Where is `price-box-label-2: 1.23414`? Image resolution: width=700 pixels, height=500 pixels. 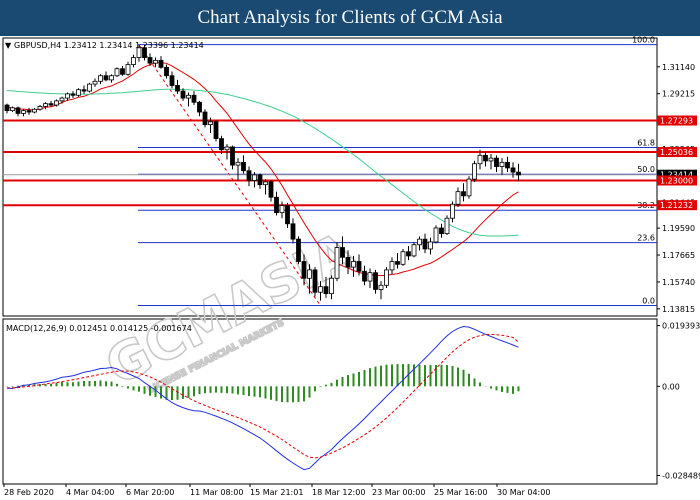
price-box-label-2: 1.23414 is located at coordinates (676, 175).